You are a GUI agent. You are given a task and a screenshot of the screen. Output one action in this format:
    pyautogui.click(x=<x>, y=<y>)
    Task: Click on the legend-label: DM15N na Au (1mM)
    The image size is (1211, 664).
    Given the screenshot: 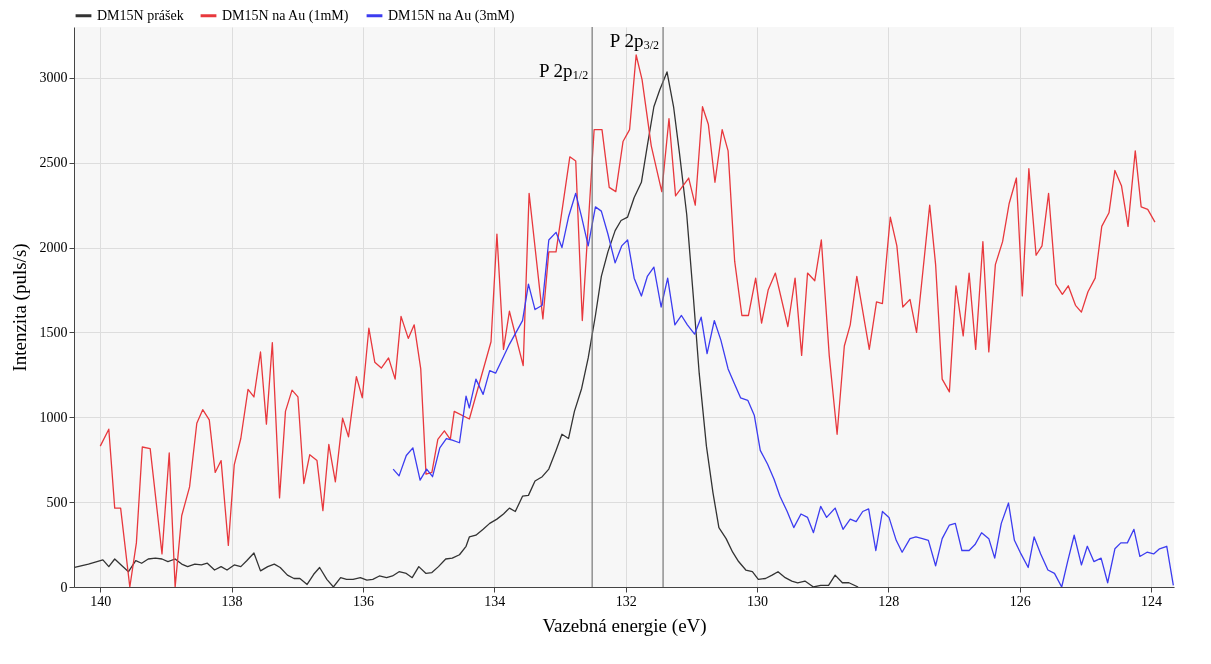 What is the action you would take?
    pyautogui.click(x=285, y=15)
    